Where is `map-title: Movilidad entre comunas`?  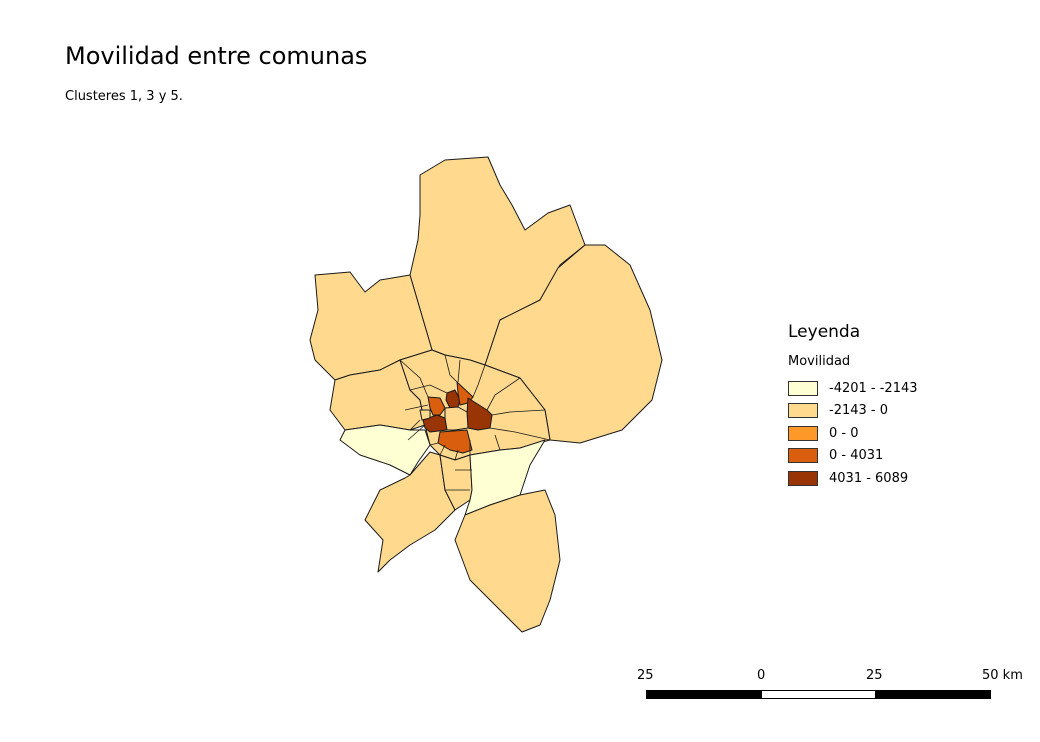 map-title: Movilidad entre comunas is located at coordinates (216, 56).